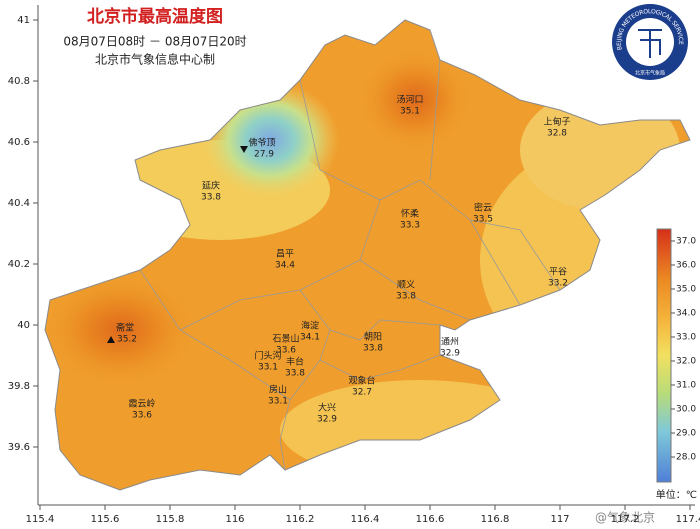 The width and height of the screenshot is (700, 529). What do you see at coordinates (686, 362) in the screenshot?
I see `colorbar-label: 32.0` at bounding box center [686, 362].